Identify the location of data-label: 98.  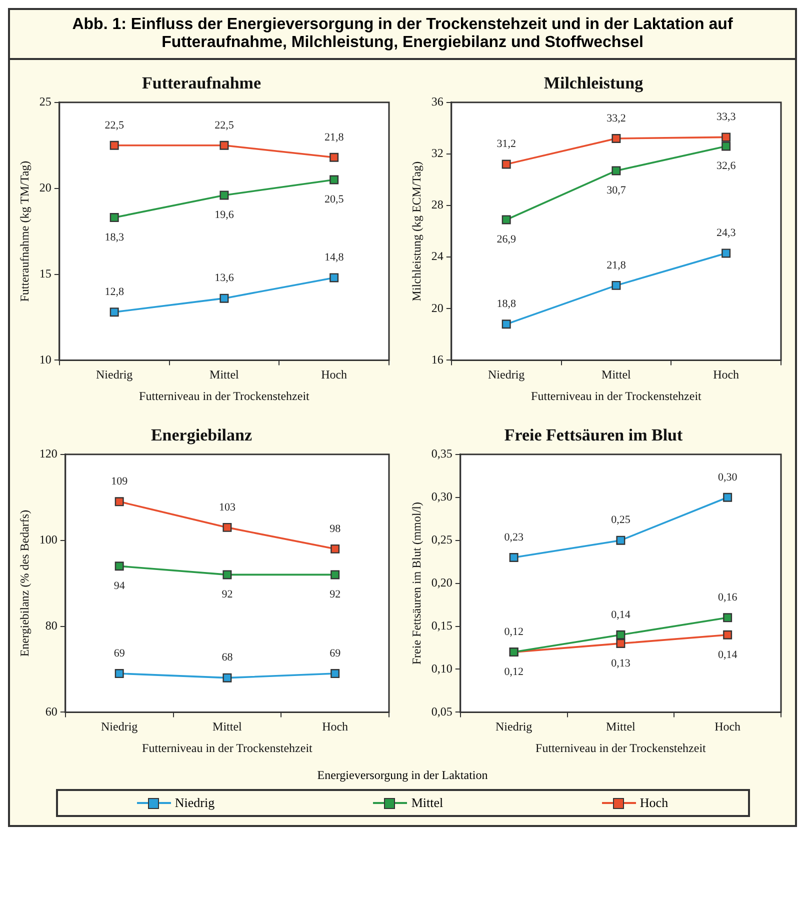
(335, 528).